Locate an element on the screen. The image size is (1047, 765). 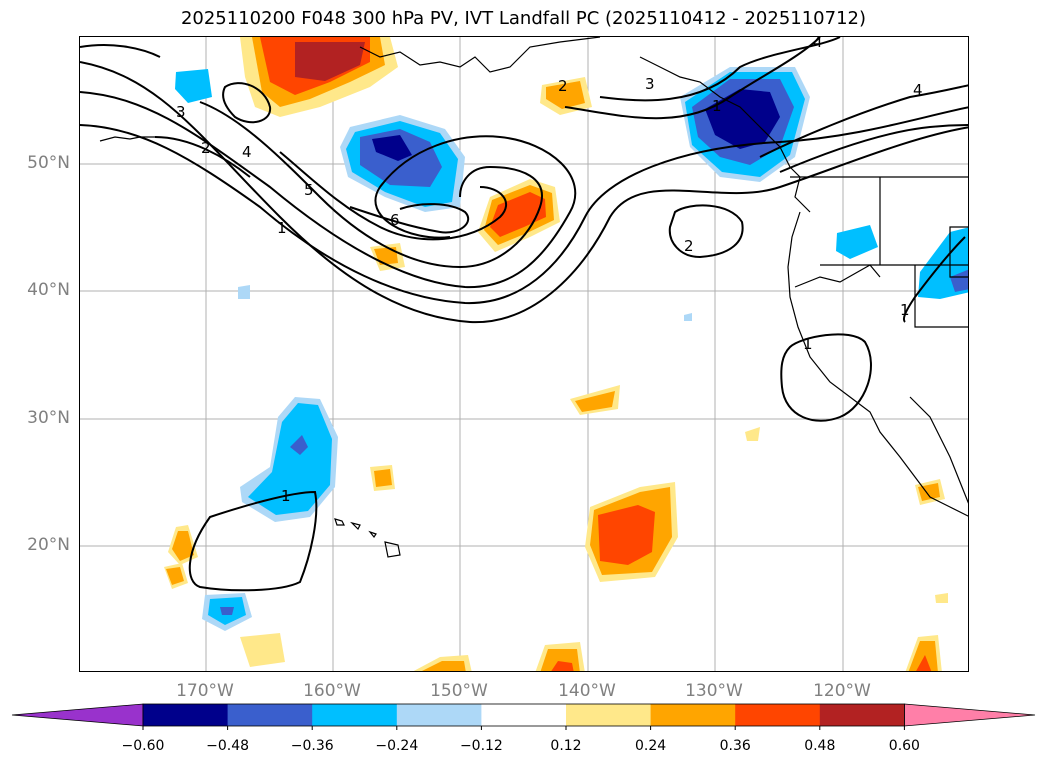
contour-3-north is located at coordinates (692, 78).